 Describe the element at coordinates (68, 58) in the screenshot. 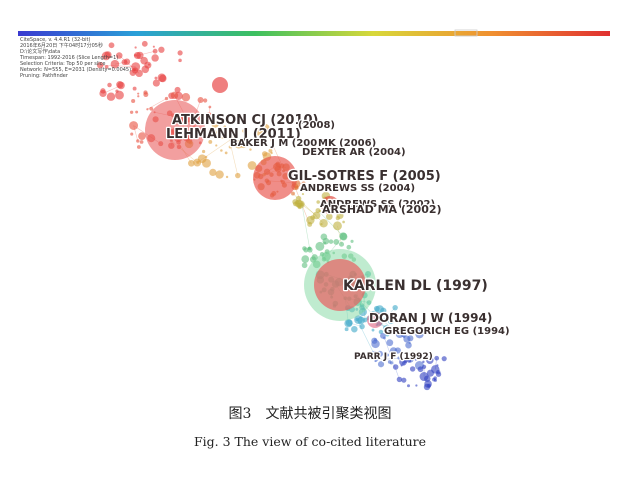

I see `header-line: Timespan: 1992-2016 (Slice Length=1)` at that location.